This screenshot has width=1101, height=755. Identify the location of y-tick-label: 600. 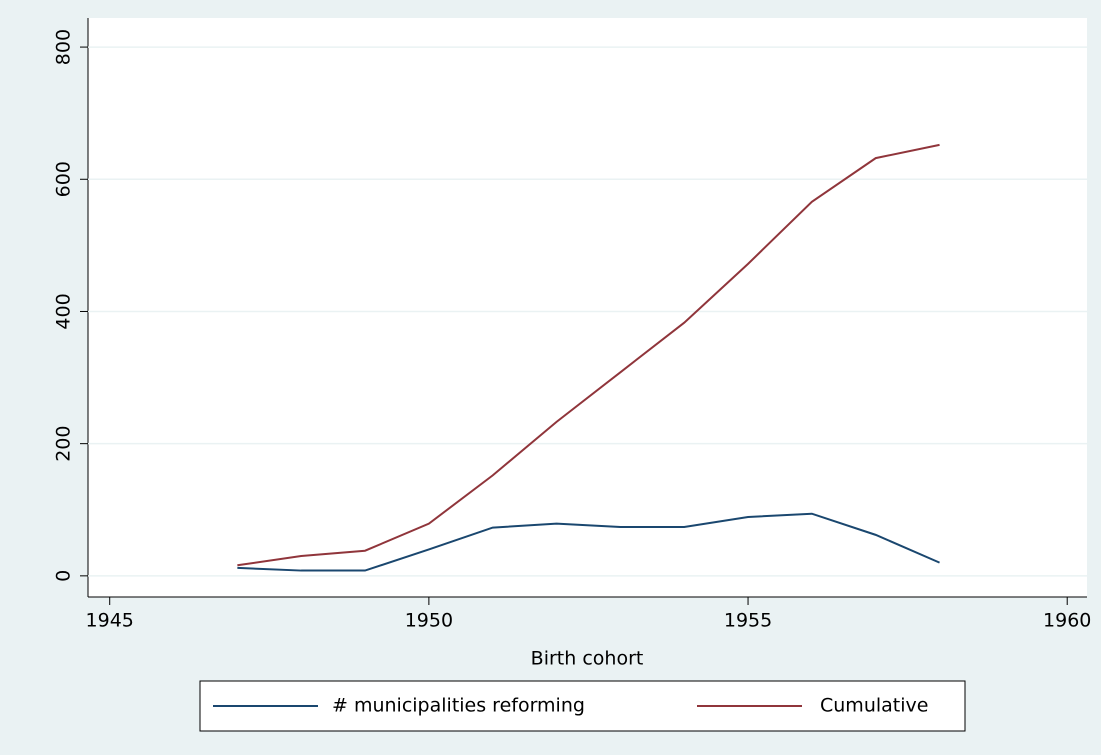
(64, 179).